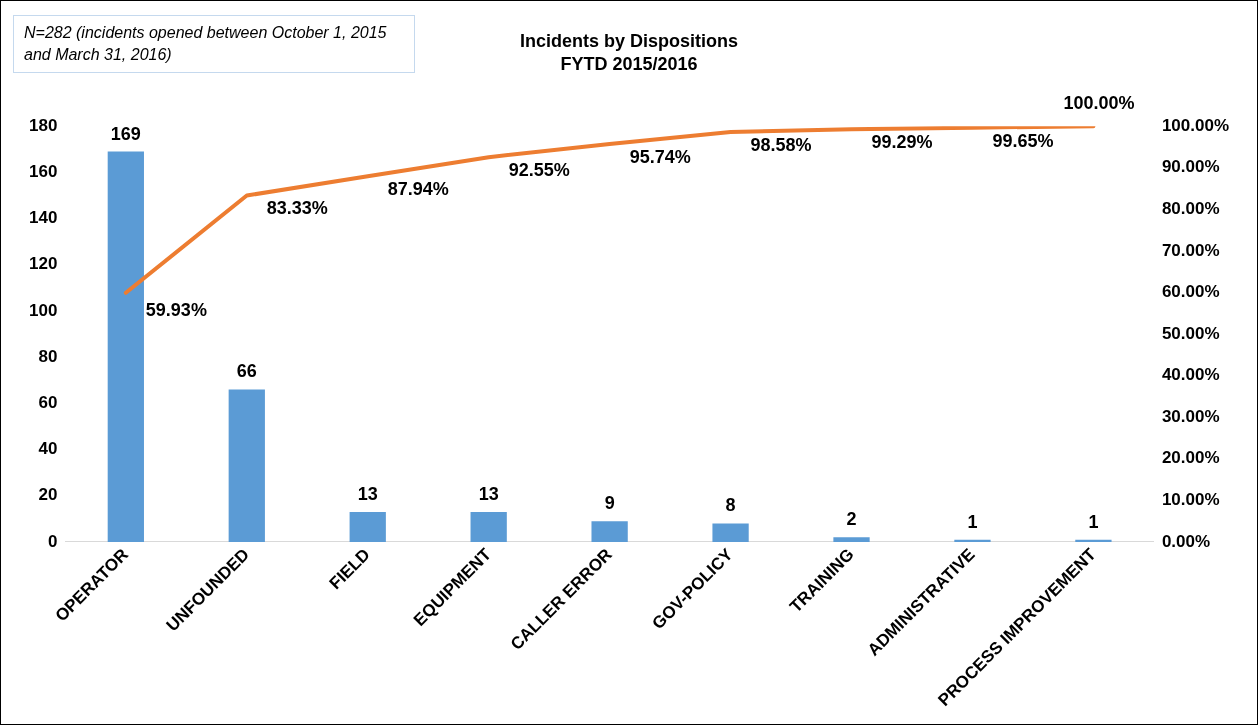 Image resolution: width=1258 pixels, height=725 pixels. Describe the element at coordinates (1195, 125) in the screenshot. I see `y2-tick-label: 100.00%` at that location.